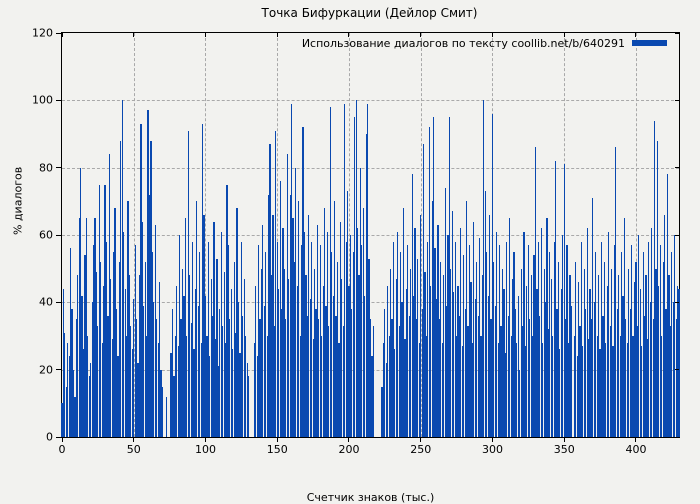 This screenshot has width=700, height=504. I want to click on x-tick-label: 350, so click(564, 449).